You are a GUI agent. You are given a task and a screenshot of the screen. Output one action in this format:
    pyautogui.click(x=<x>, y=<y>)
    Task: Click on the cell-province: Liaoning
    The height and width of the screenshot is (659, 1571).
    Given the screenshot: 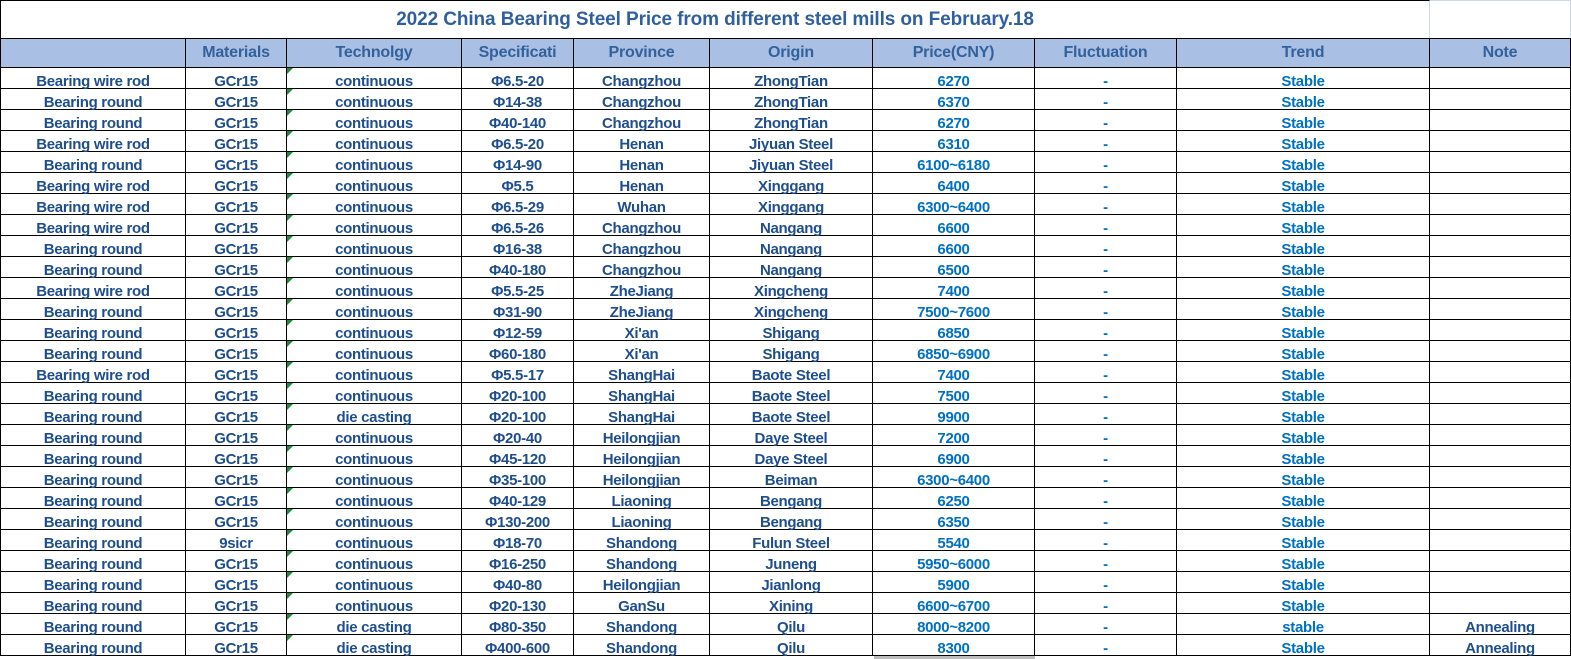 What is the action you would take?
    pyautogui.click(x=642, y=519)
    